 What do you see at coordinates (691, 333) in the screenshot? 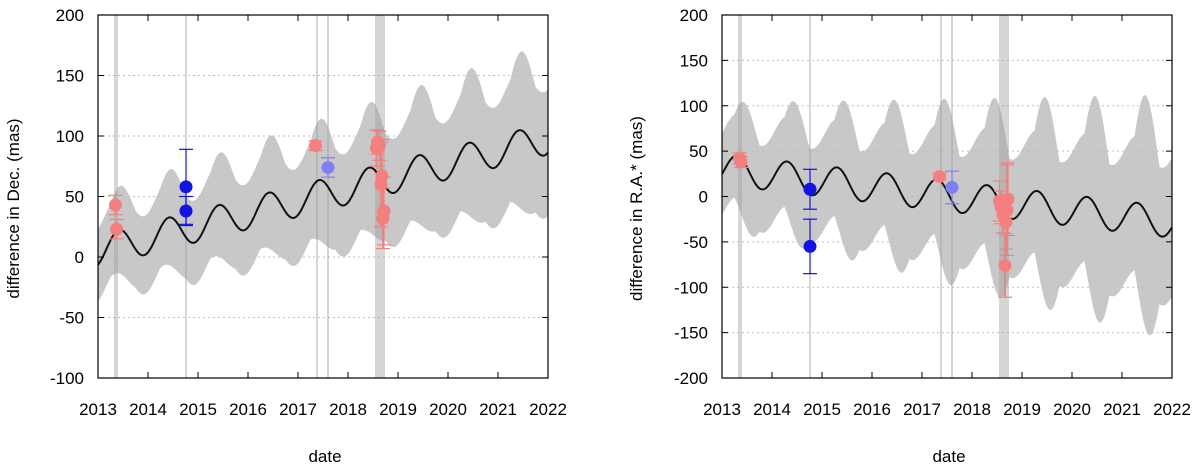
I see `y-tick-label: -150` at bounding box center [691, 333].